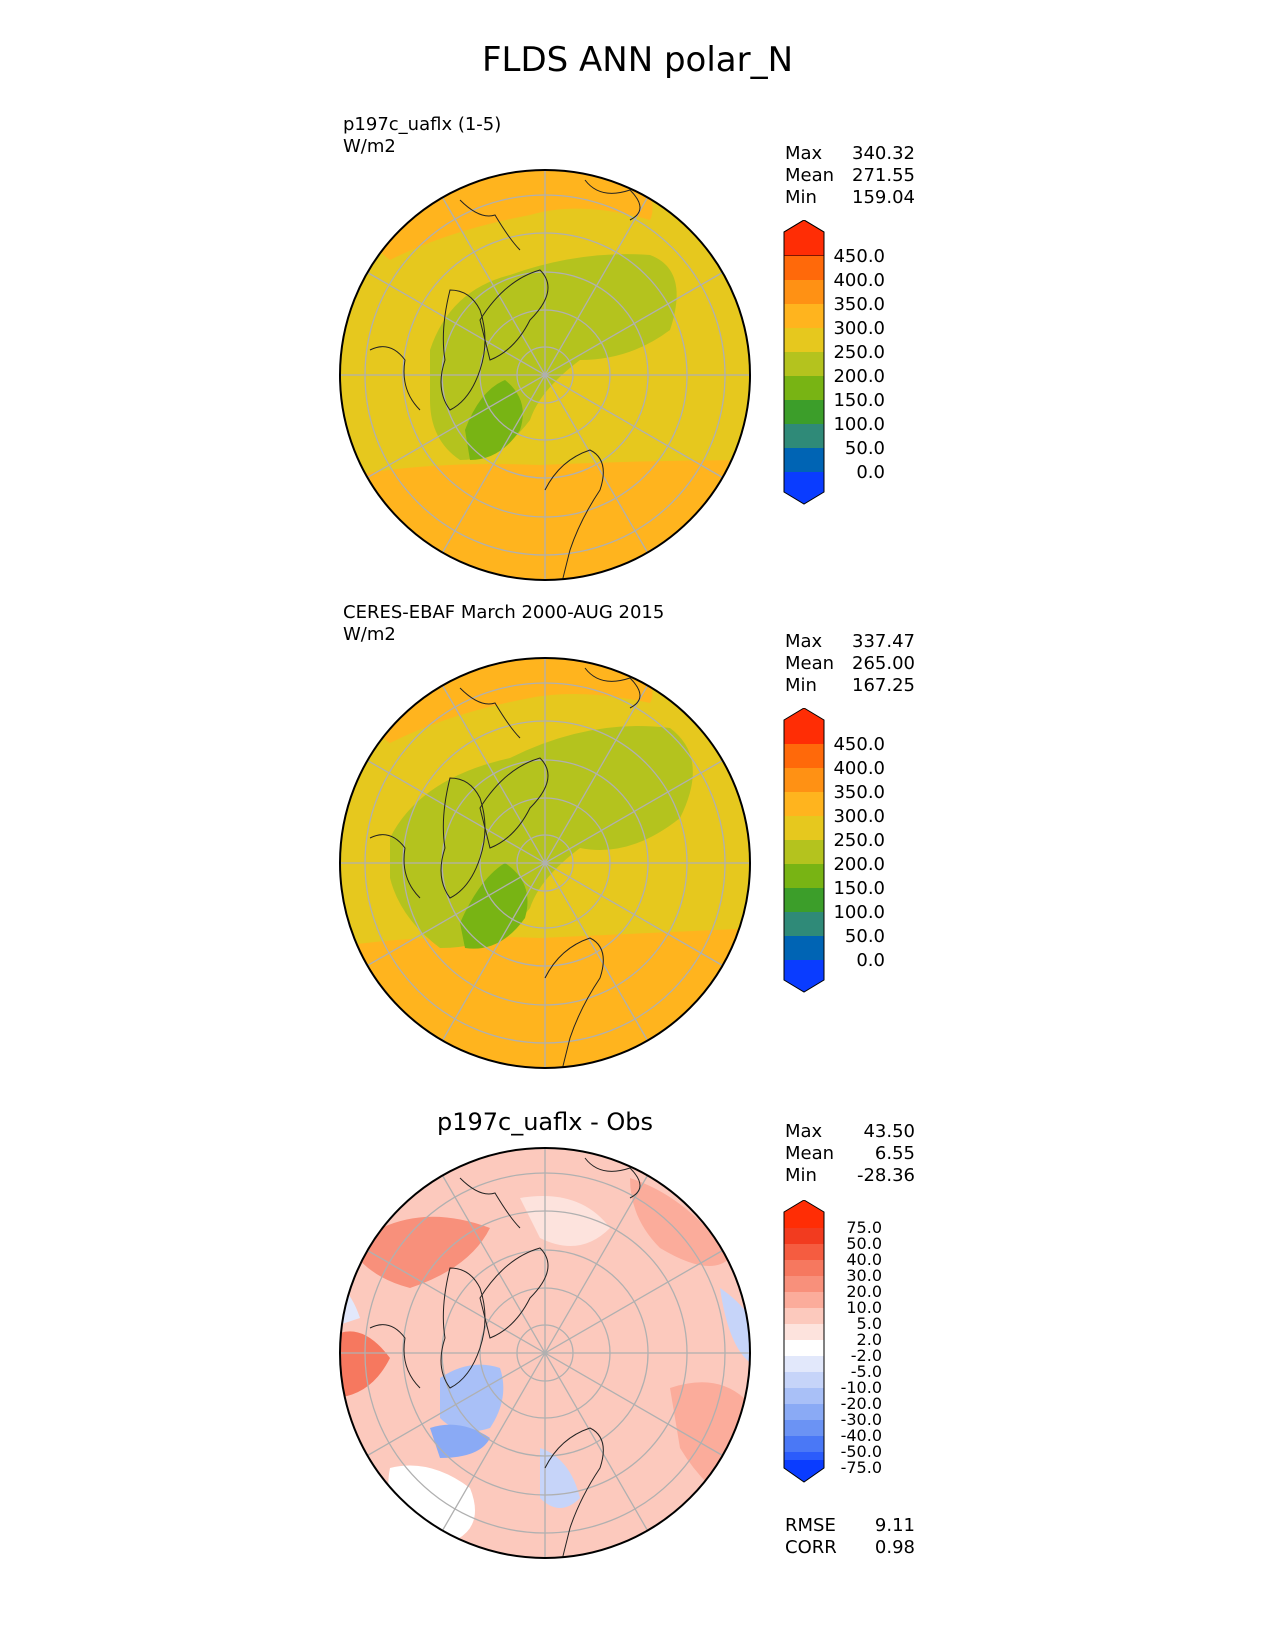 Image resolution: width=1275 pixels, height=1650 pixels. What do you see at coordinates (545, 863) in the screenshot?
I see `panel-2-polar-map` at bounding box center [545, 863].